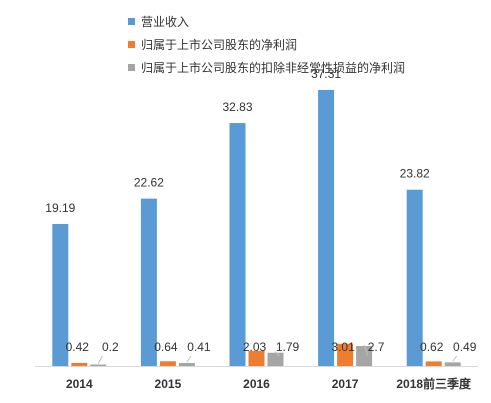  Describe the element at coordinates (256, 384) in the screenshot. I see `category-label-2: 2016` at that location.